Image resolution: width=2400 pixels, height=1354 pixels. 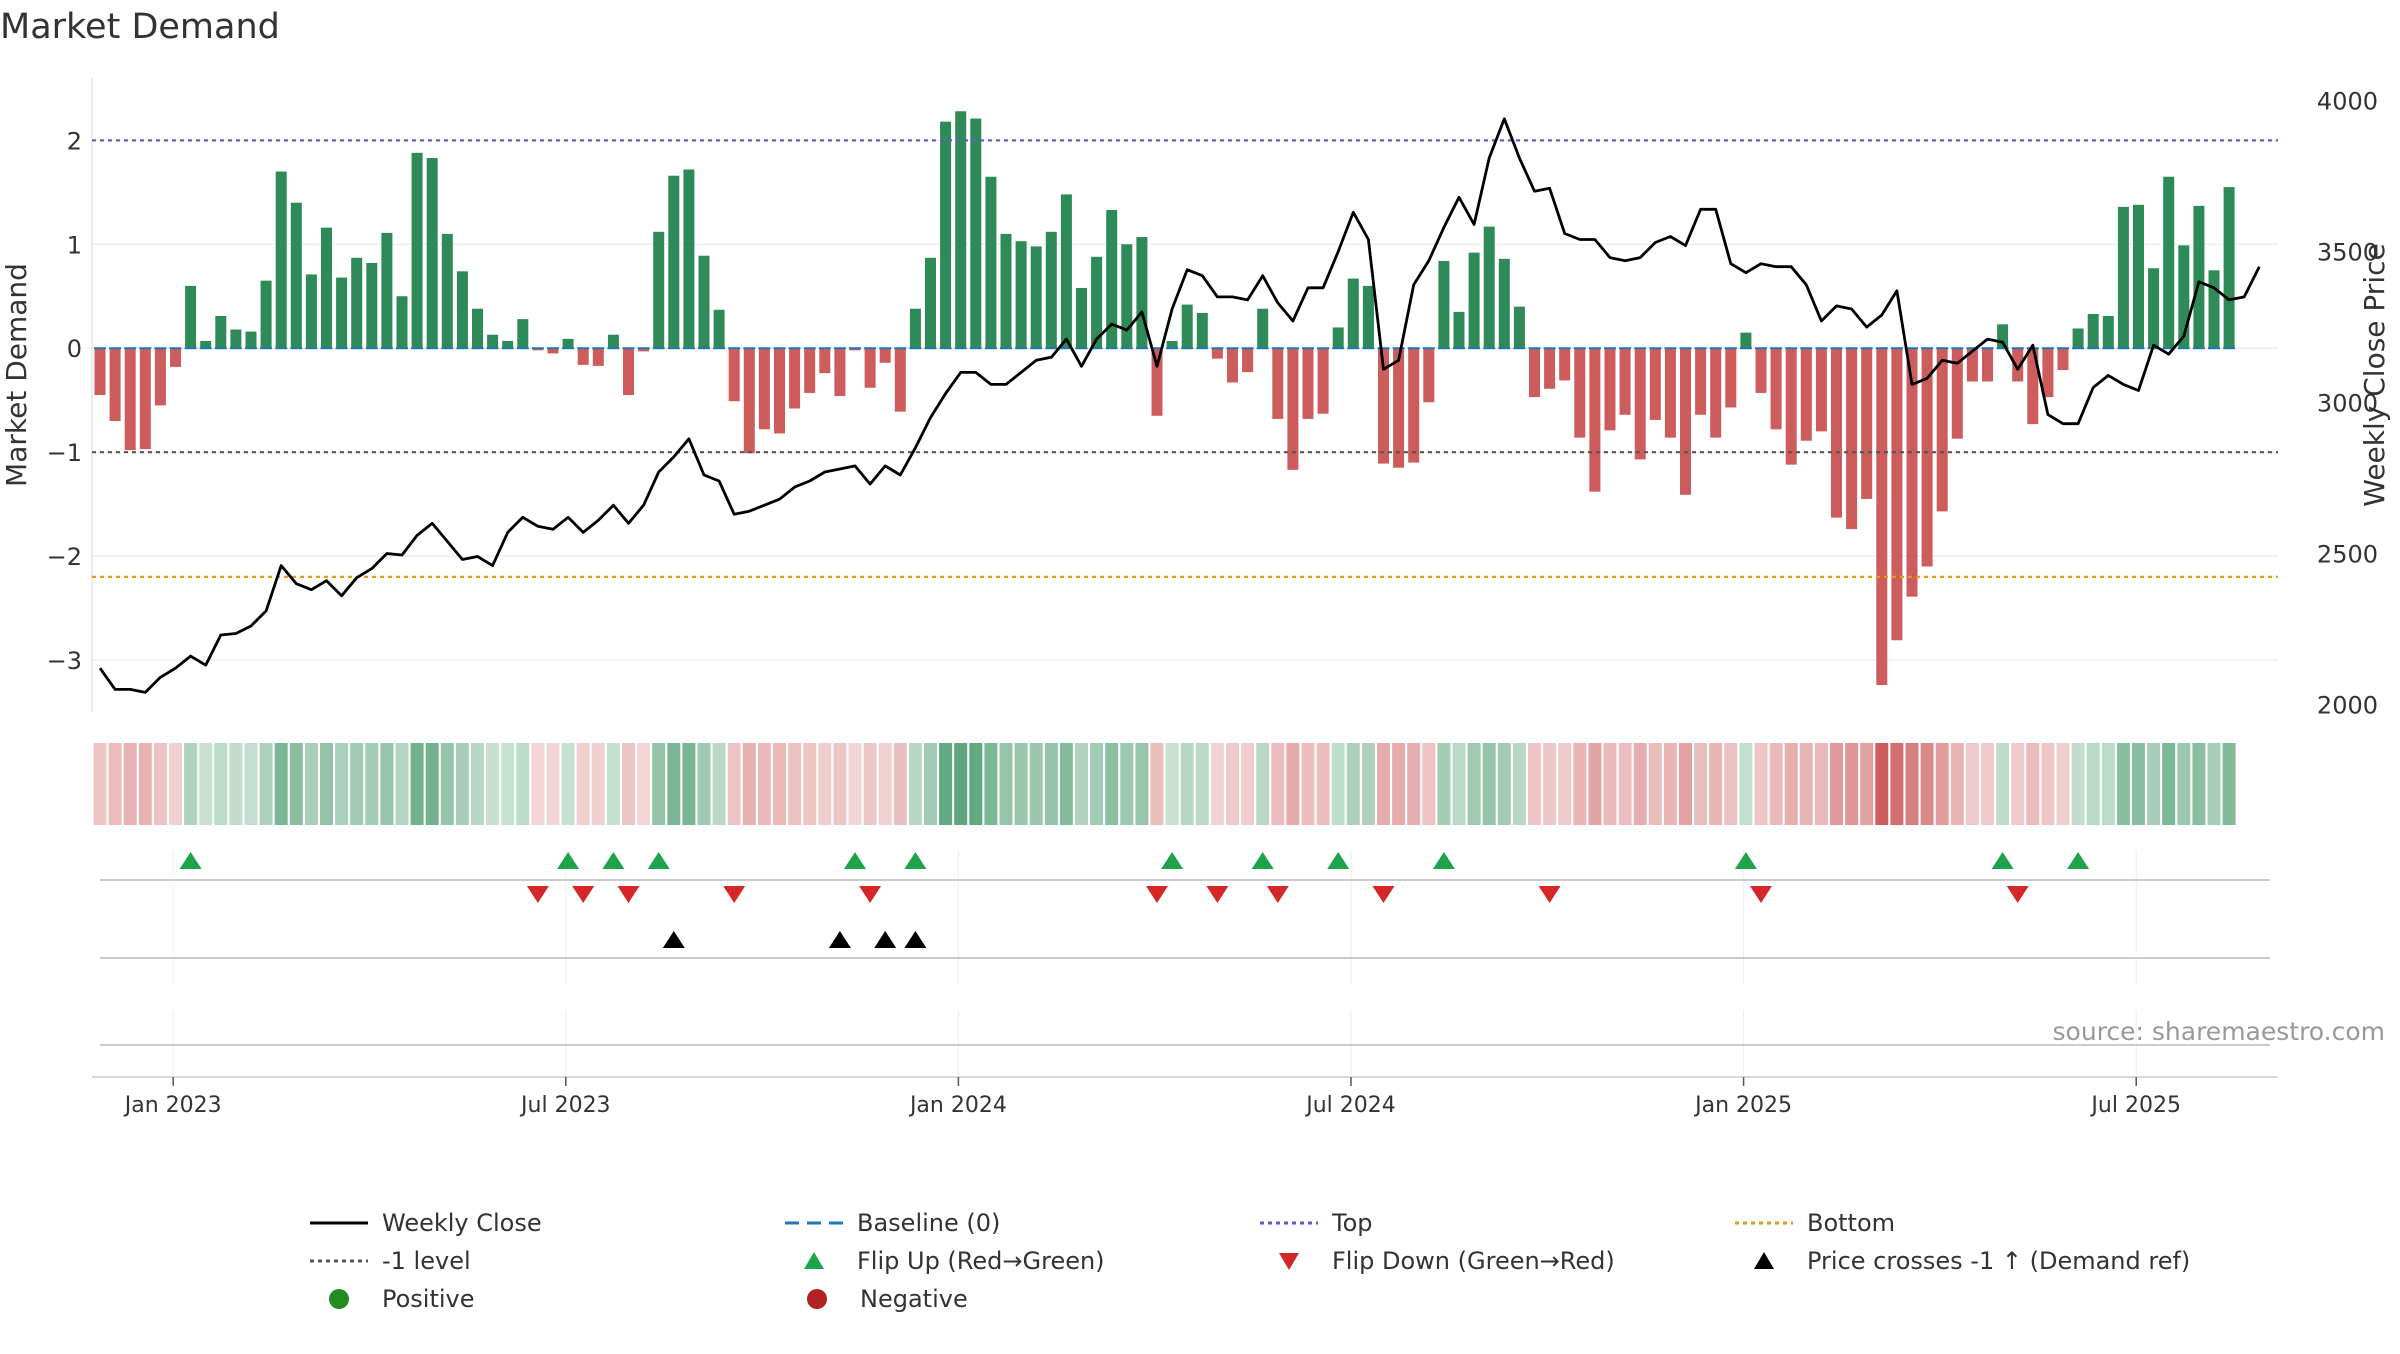 What do you see at coordinates (74, 141) in the screenshot?
I see `y-tick-label-left: 2` at bounding box center [74, 141].